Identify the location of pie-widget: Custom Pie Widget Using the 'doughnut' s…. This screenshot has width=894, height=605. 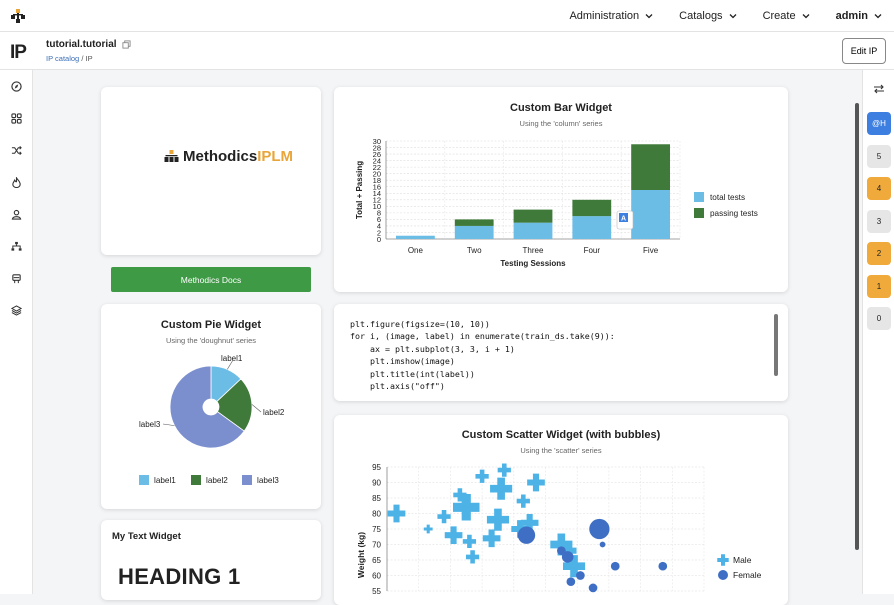
(211, 406).